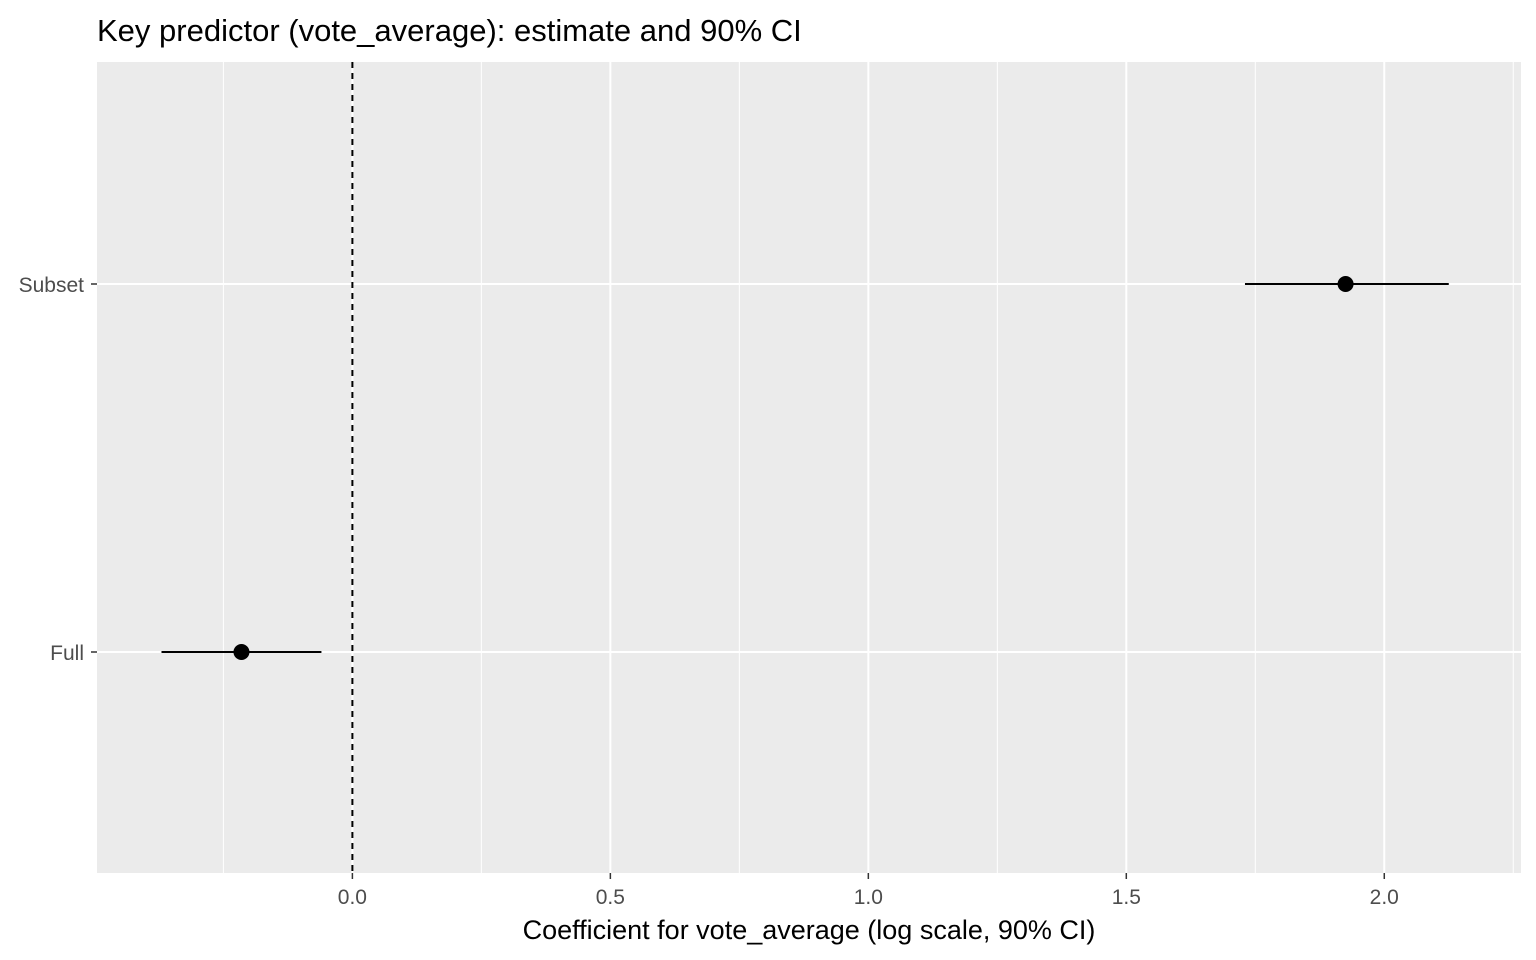  I want to click on x-axis: 0.0 0.5 1.0 1.5 2.0, so click(868, 891).